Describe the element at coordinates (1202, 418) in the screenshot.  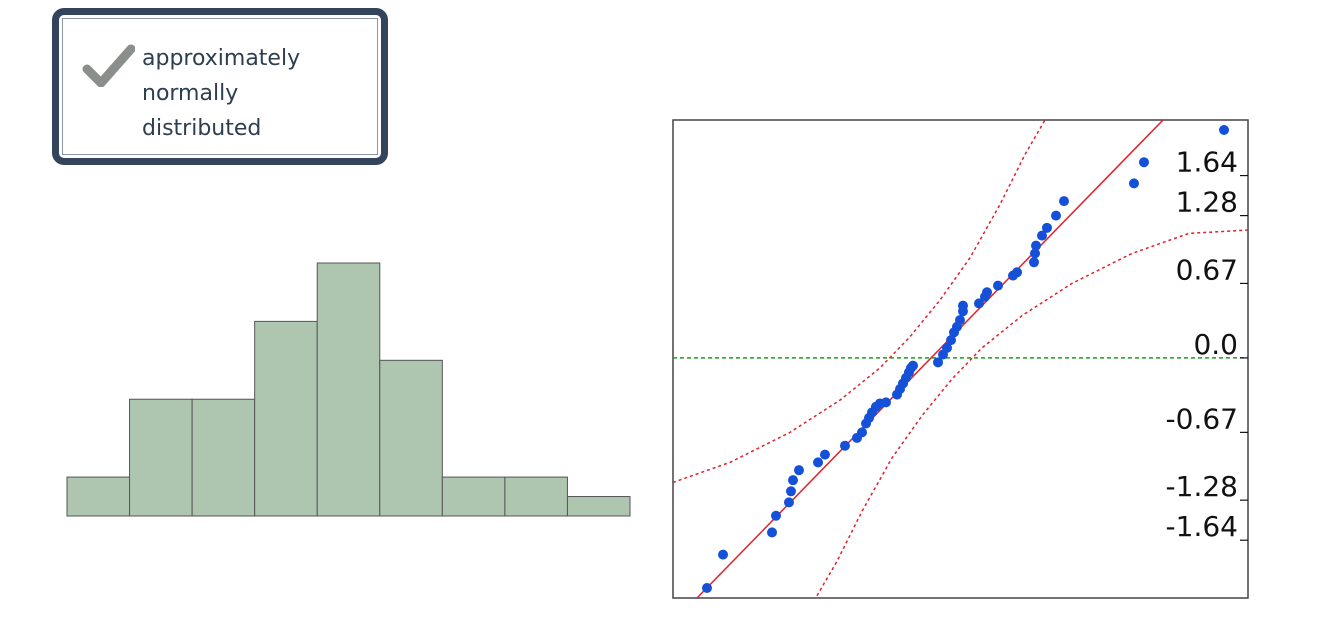
I see `y-tick-label: -0.67` at that location.